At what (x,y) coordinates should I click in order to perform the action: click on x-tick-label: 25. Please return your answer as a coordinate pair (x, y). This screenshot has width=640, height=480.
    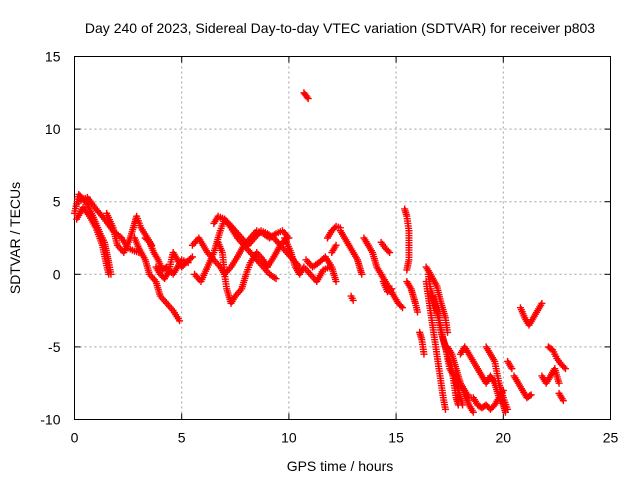
    Looking at the image, I should click on (611, 438).